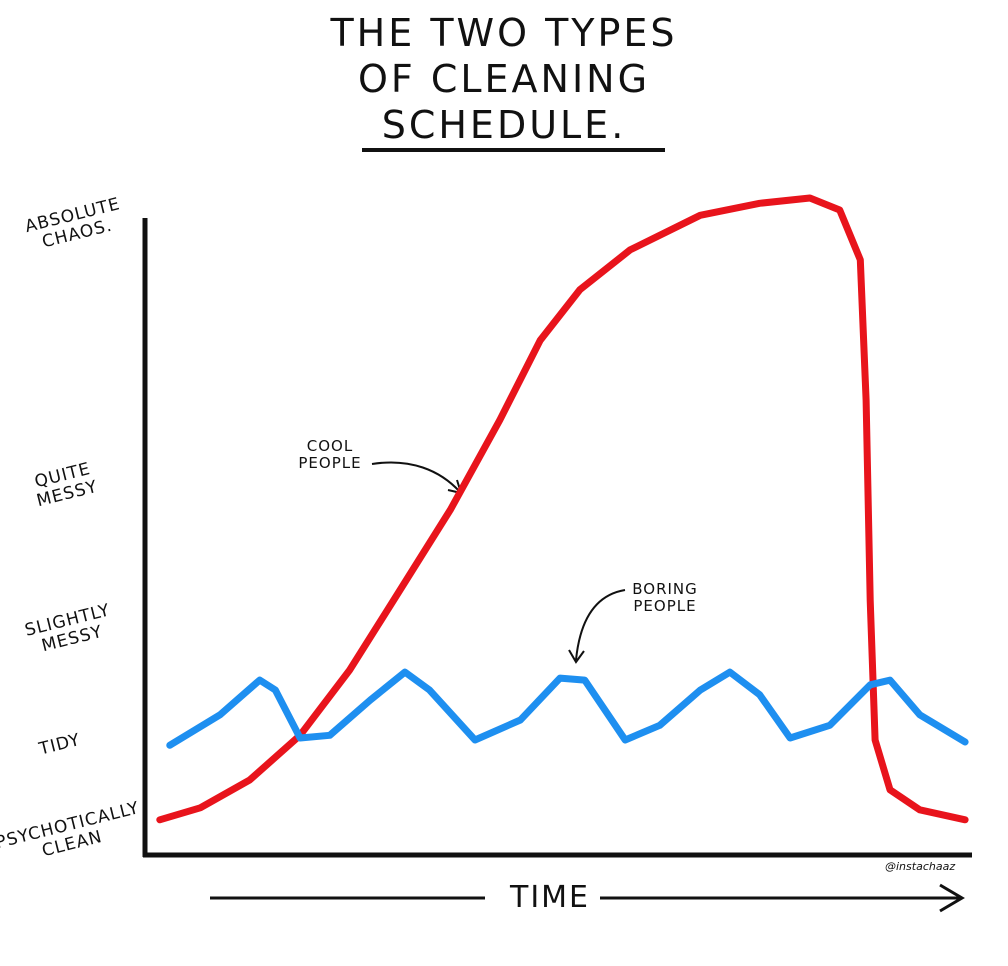 The width and height of the screenshot is (1008, 966). I want to click on series-label: BORING PEOPLE, so click(665, 597).